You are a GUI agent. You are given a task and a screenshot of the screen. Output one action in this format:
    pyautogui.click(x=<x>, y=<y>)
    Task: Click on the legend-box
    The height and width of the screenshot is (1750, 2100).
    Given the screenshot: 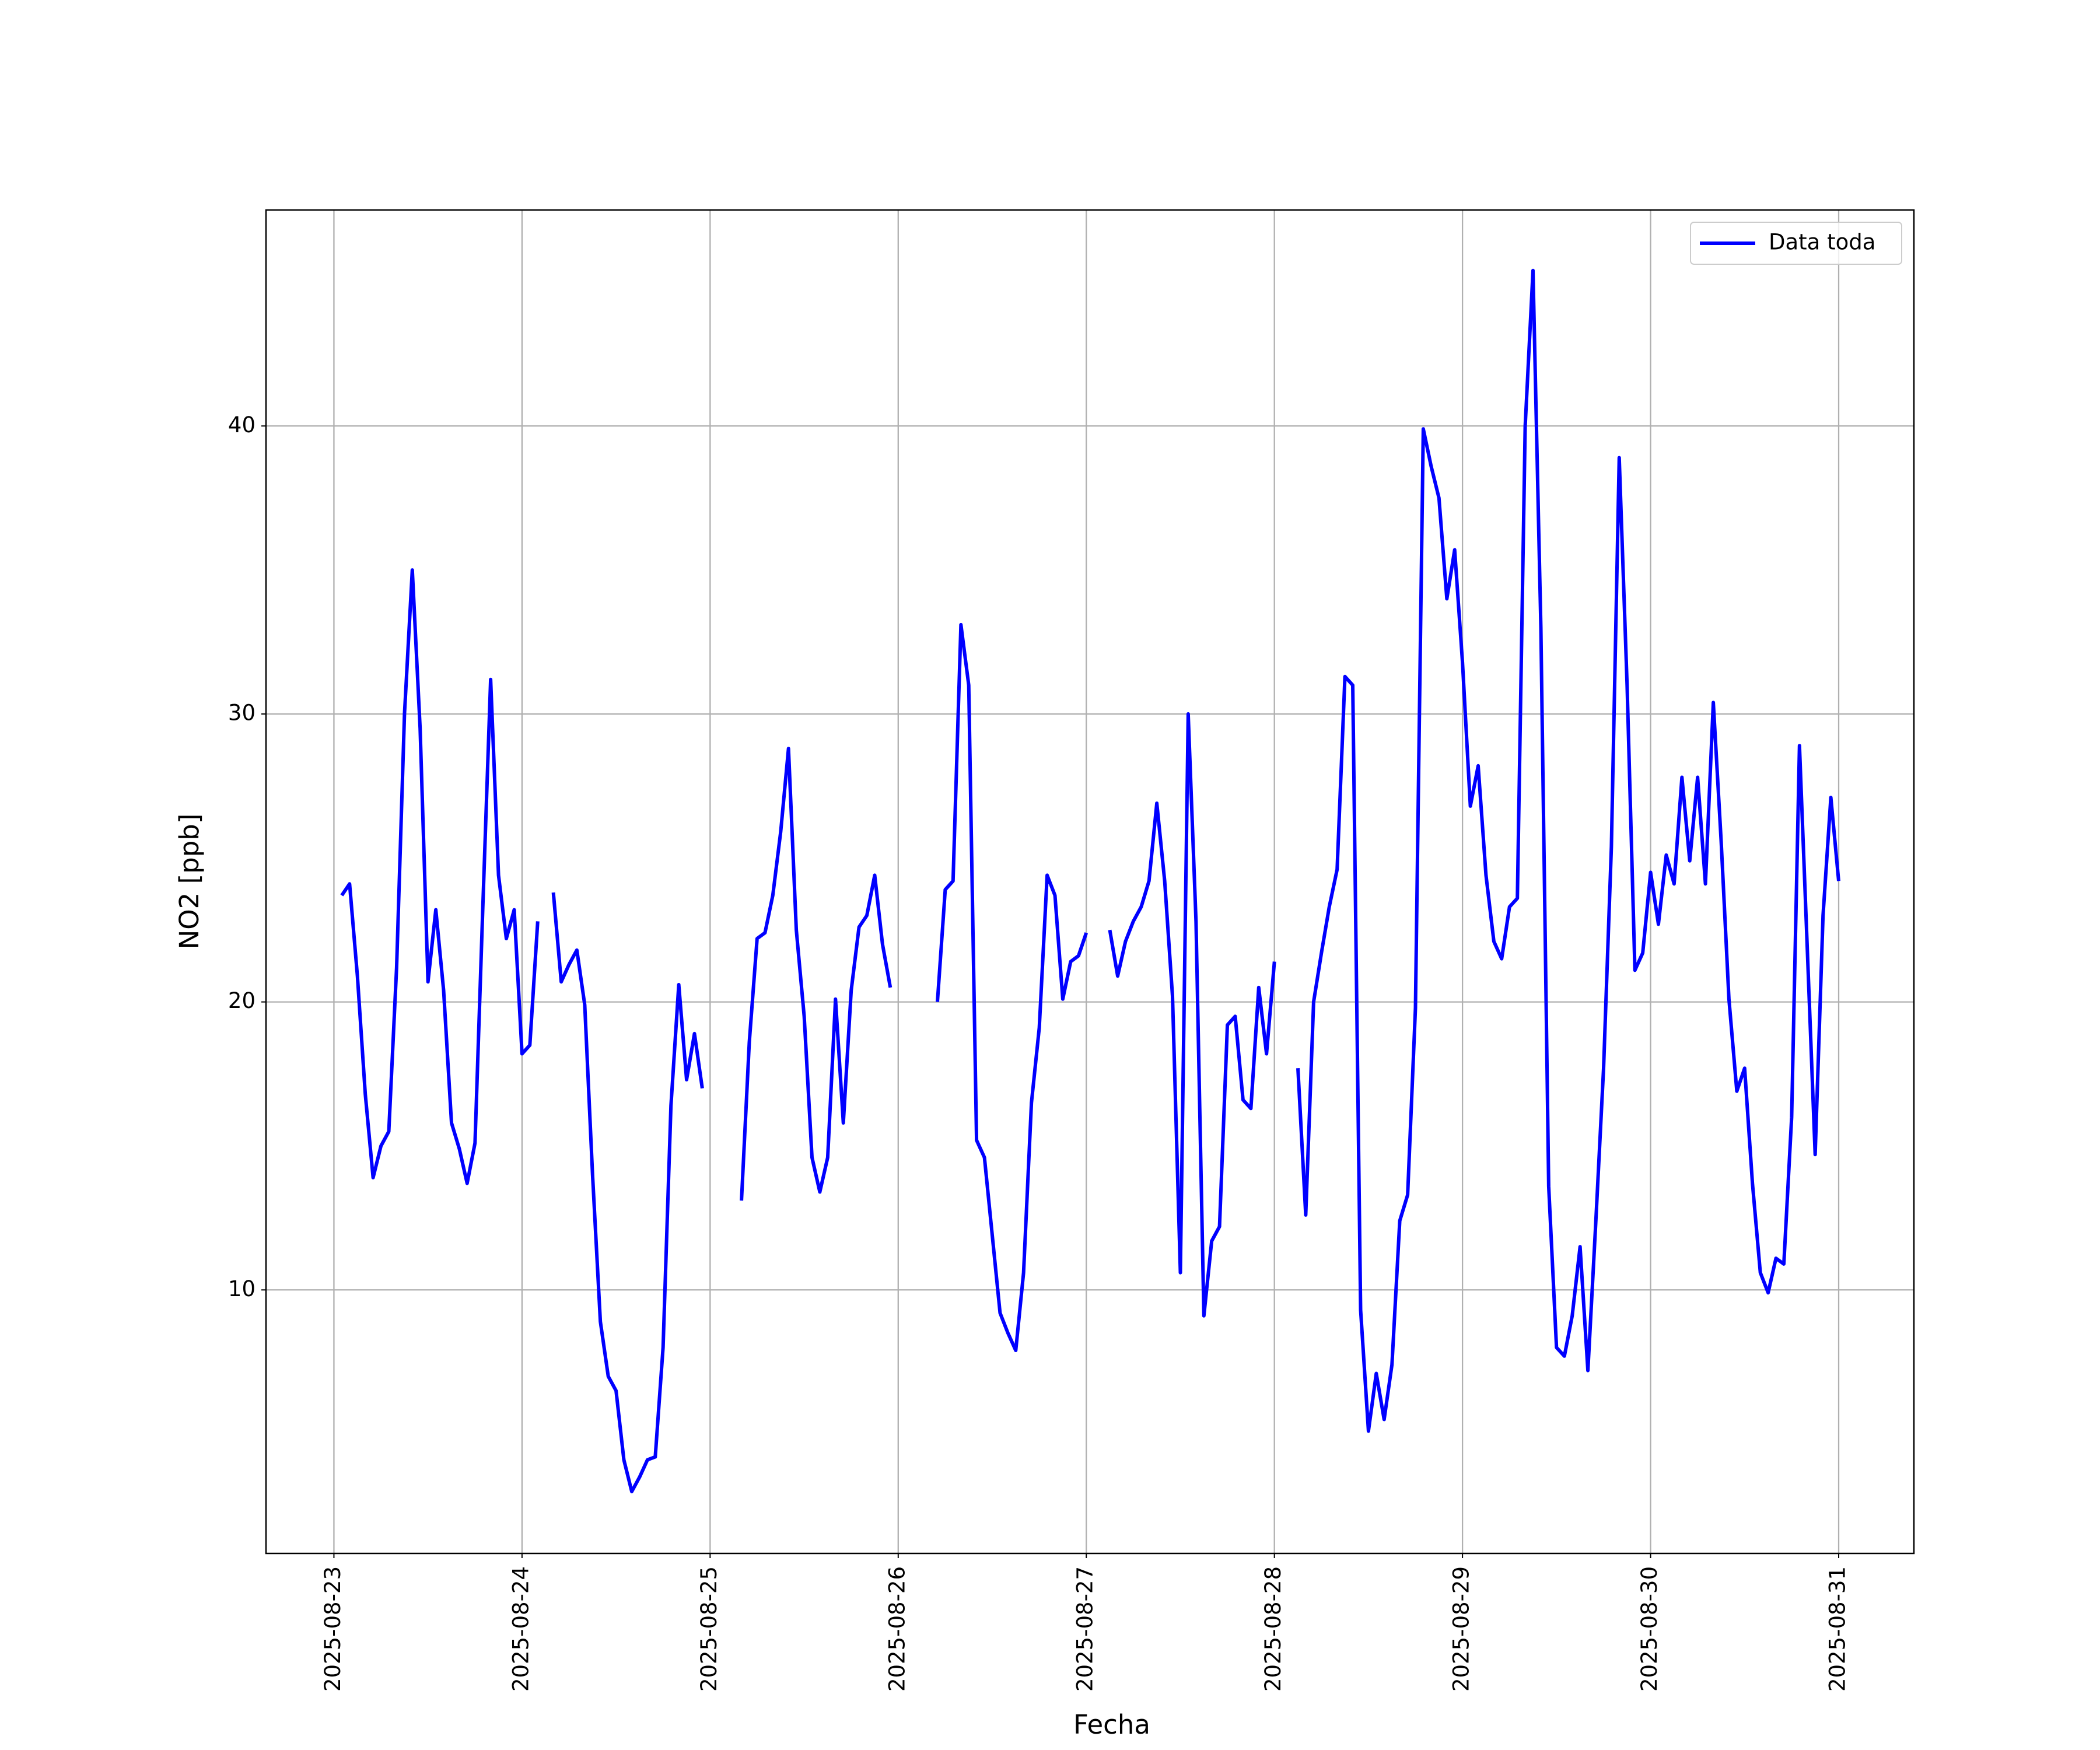 What is the action you would take?
    pyautogui.click(x=1796, y=243)
    